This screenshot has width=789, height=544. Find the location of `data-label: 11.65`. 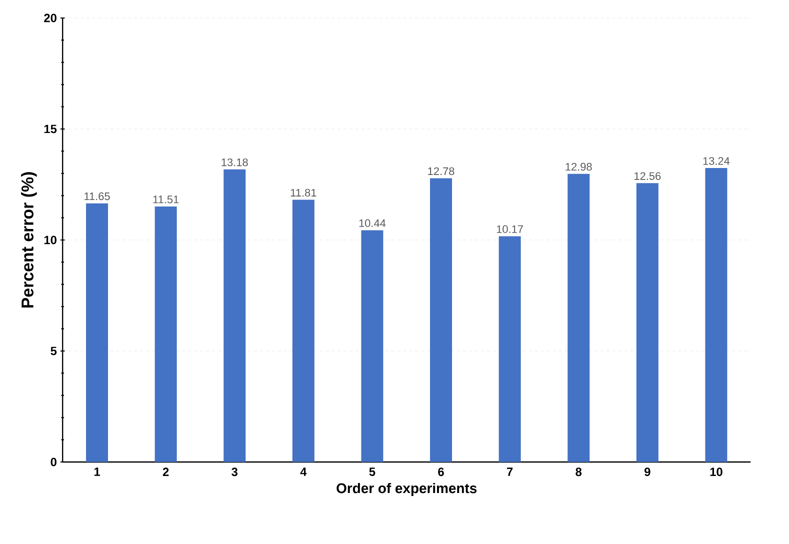

data-label: 11.65 is located at coordinates (97, 196).